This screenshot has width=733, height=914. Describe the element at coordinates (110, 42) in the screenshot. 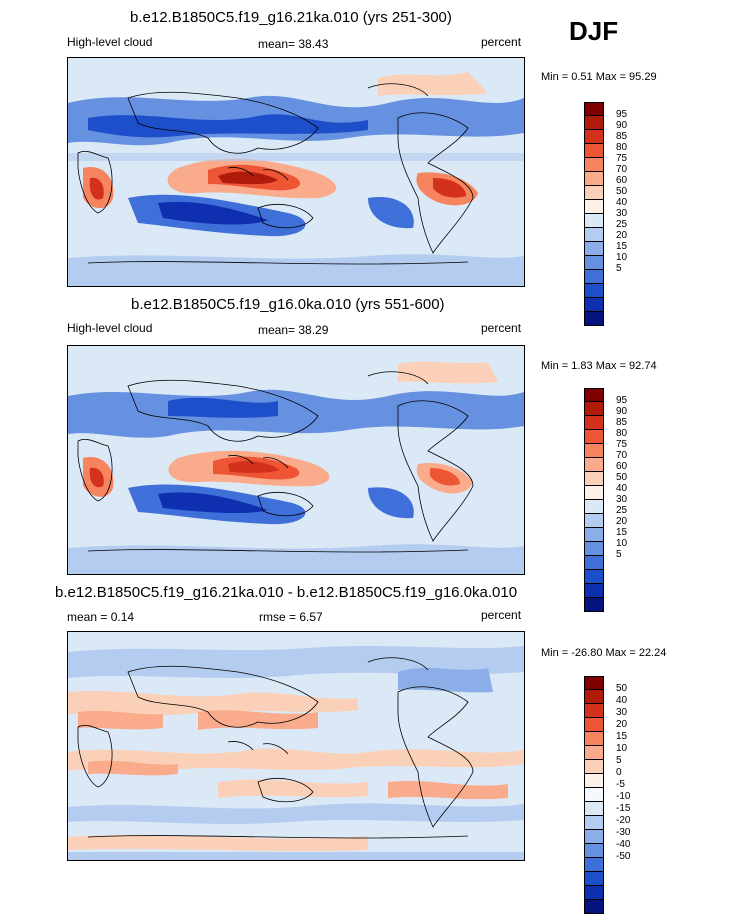

I see `panel-top-variable-label: High-level cloud` at that location.